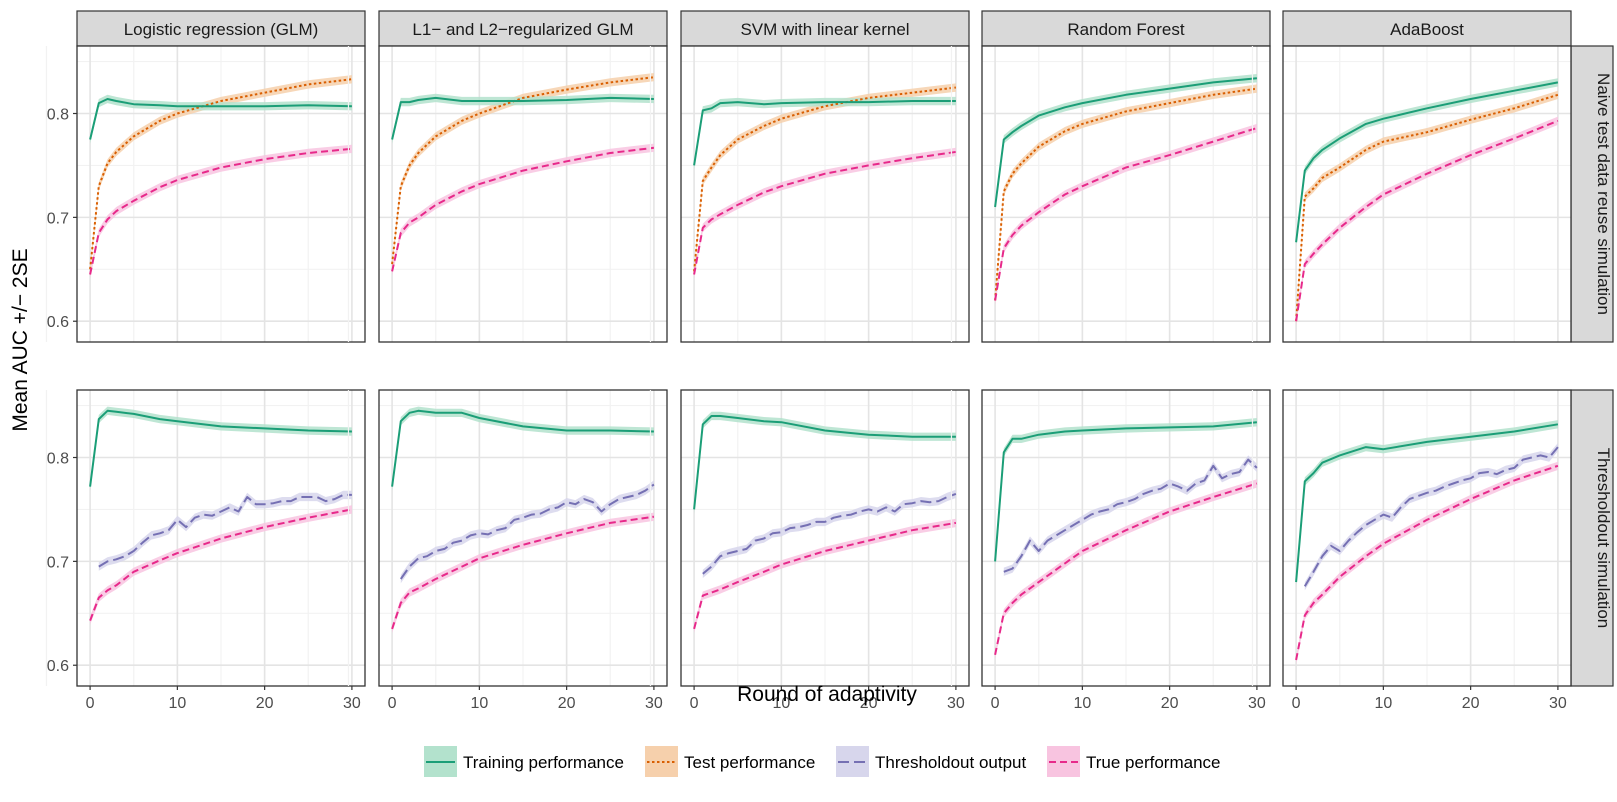 This screenshot has width=1617, height=802. I want to click on row-strip: Thresholdout simulation, so click(1592, 538).